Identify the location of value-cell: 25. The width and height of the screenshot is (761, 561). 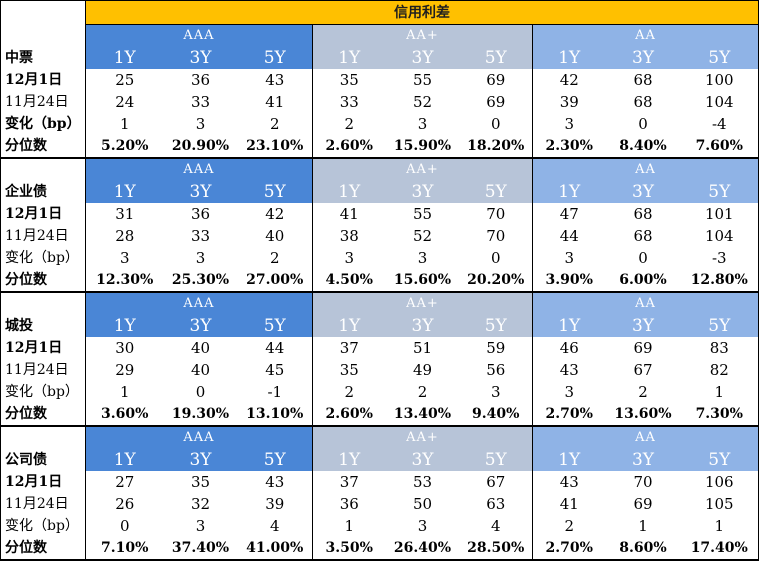
(124, 80).